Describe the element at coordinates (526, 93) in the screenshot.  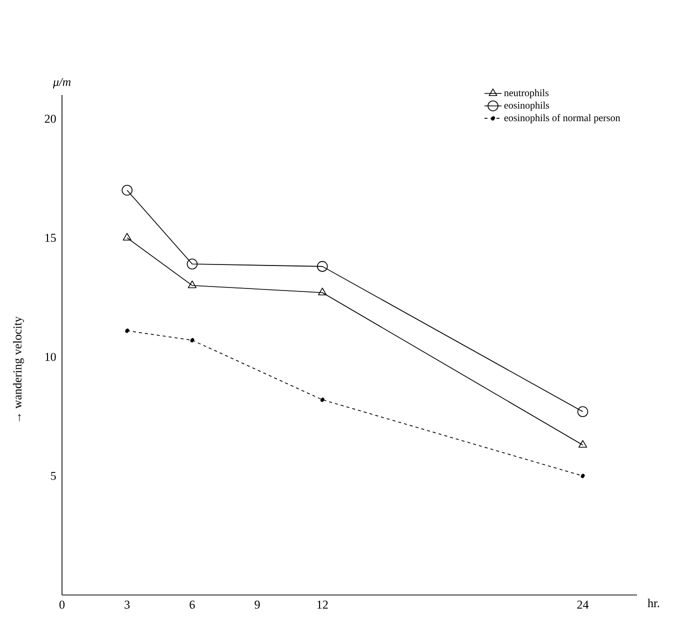
I see `legend-label: neutrophils` at that location.